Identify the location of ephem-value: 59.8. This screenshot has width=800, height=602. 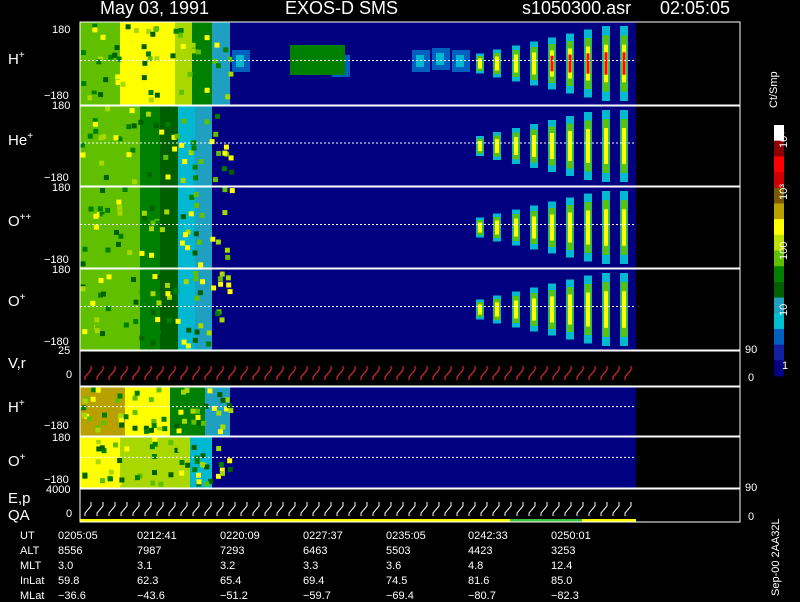
(69, 581).